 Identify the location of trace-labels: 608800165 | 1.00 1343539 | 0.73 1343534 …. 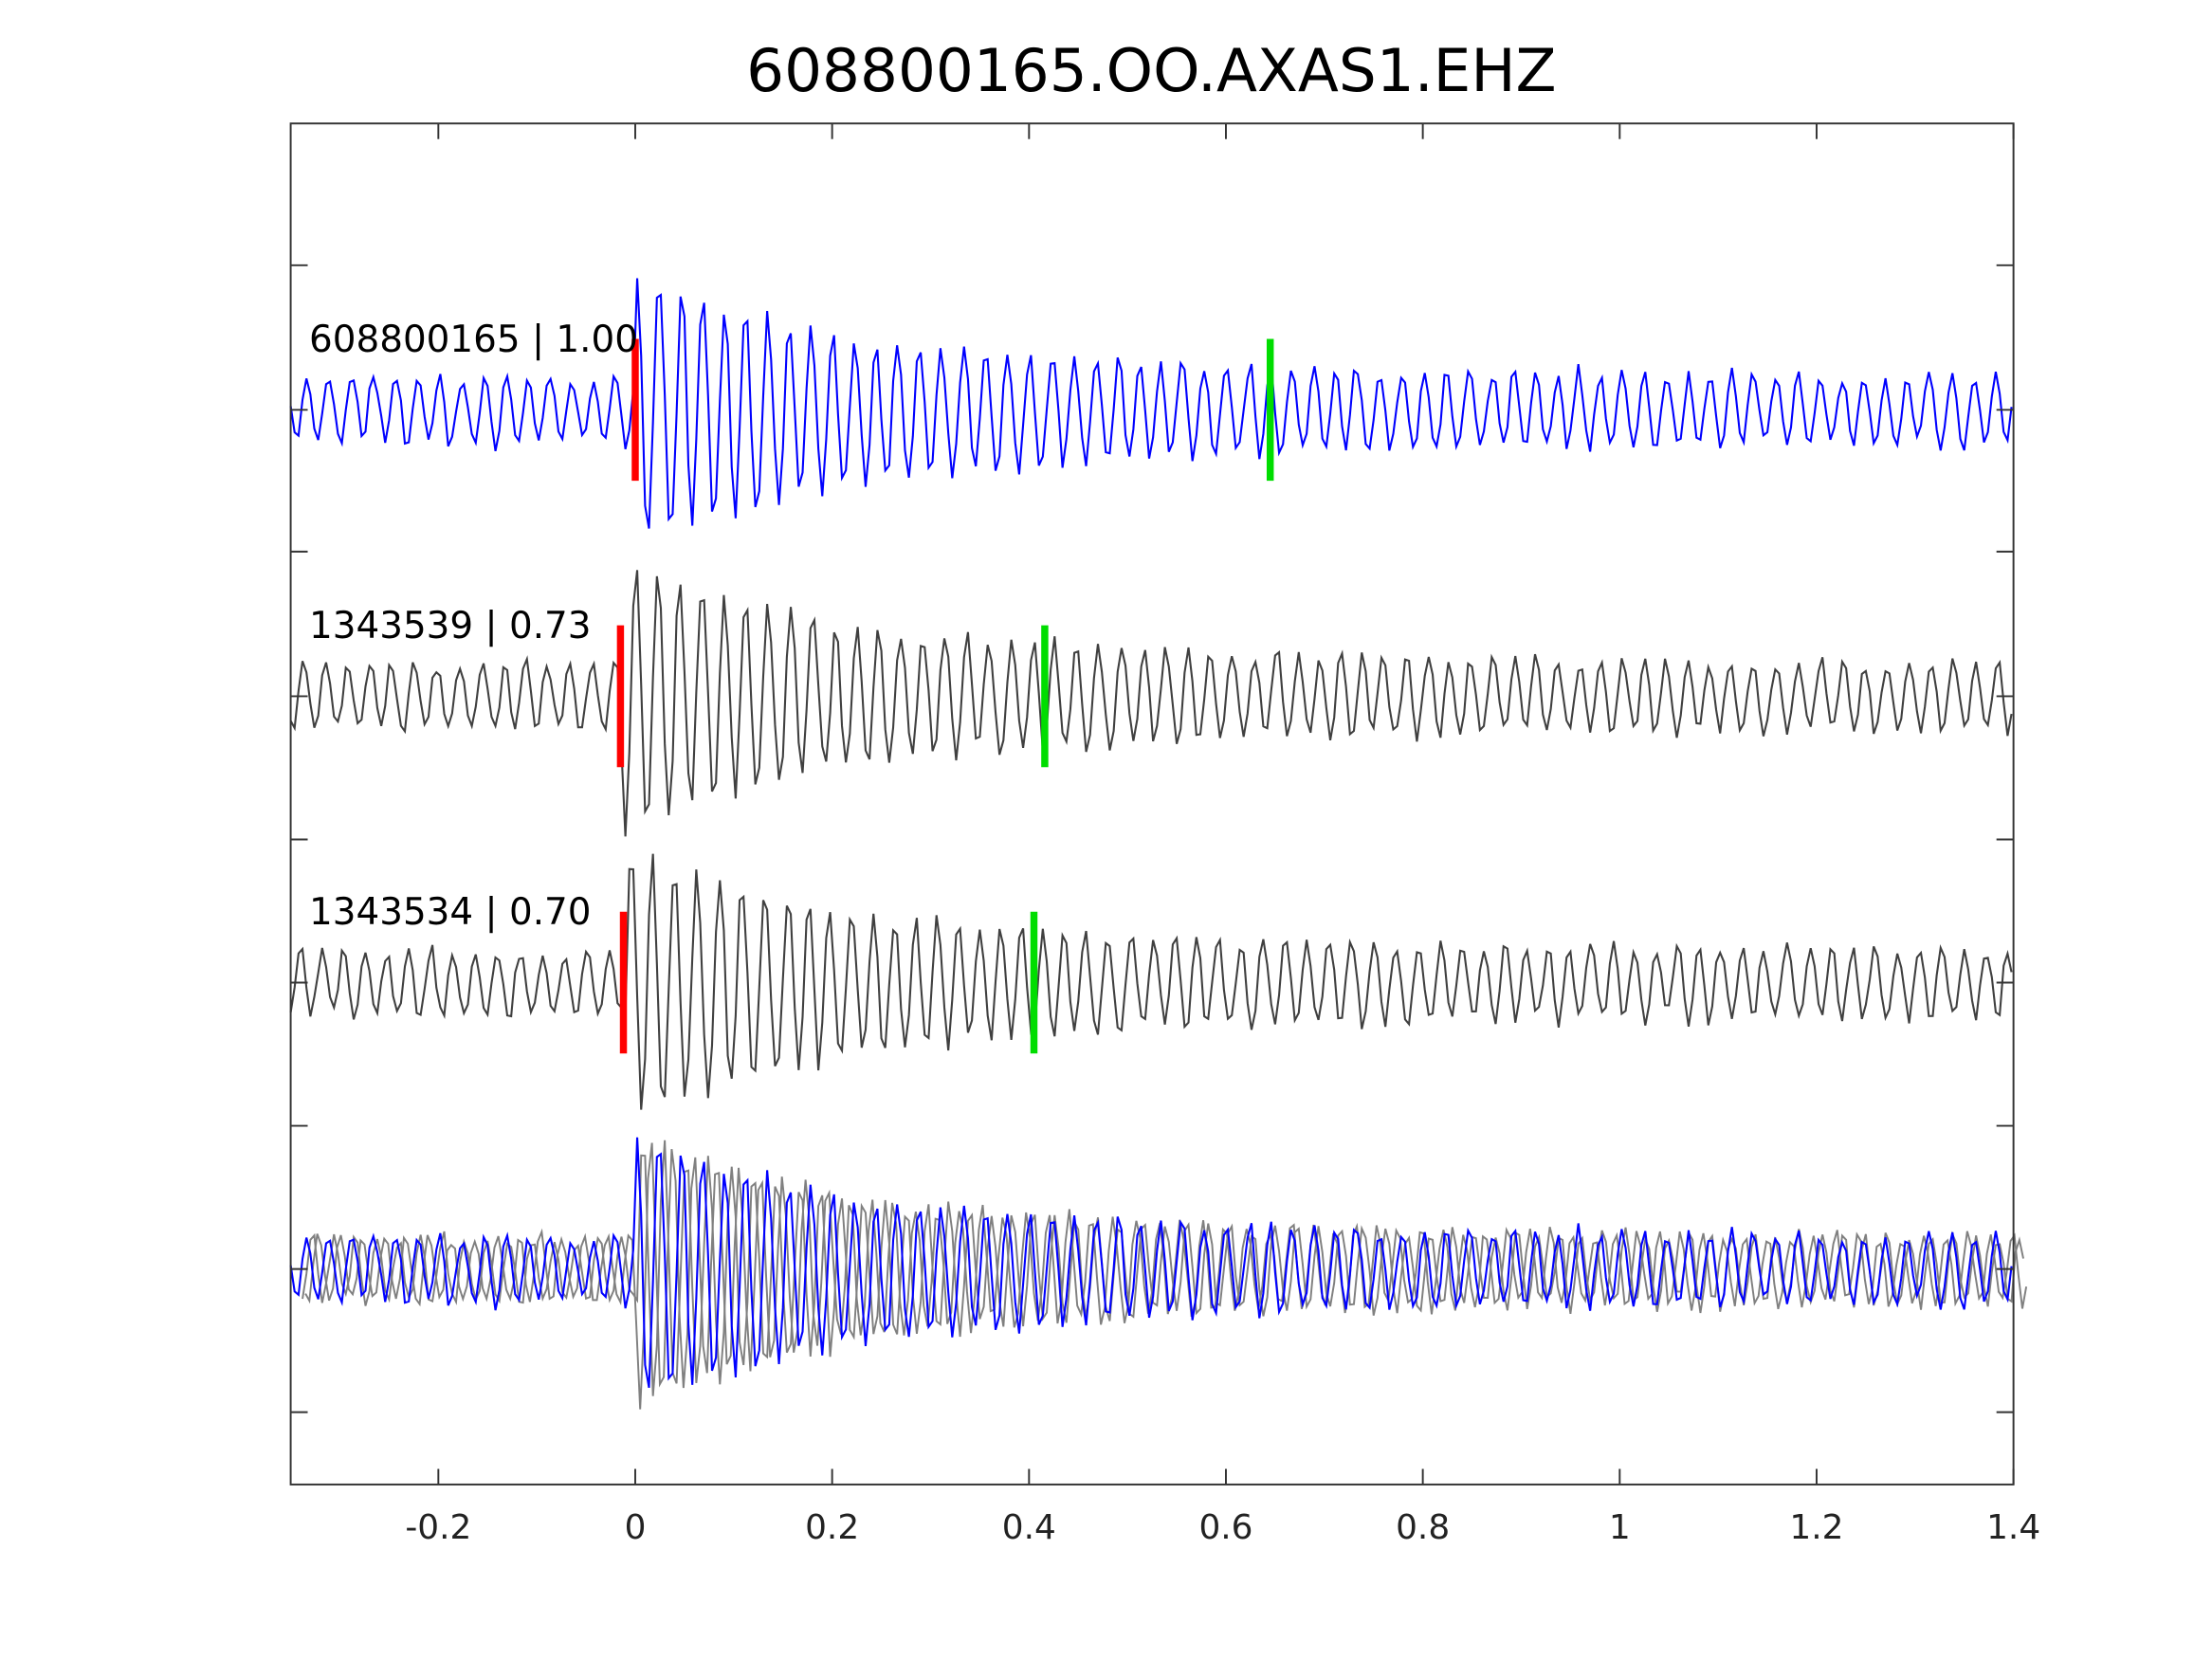
(473, 626).